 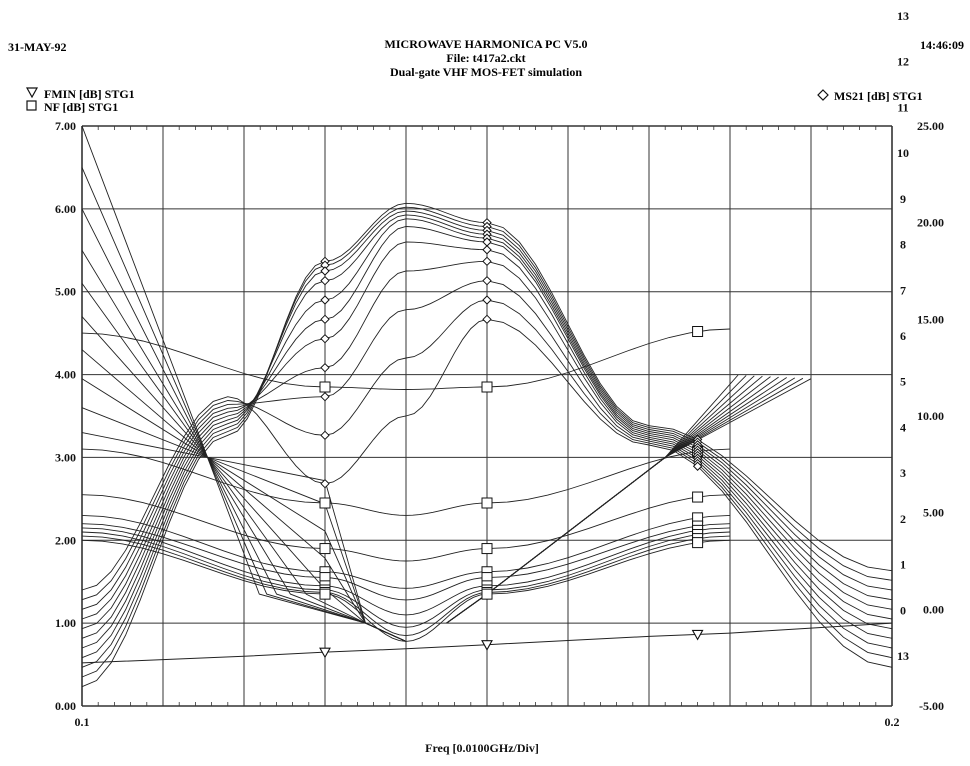 I want to click on curve-index-label: 4, so click(x=903, y=427).